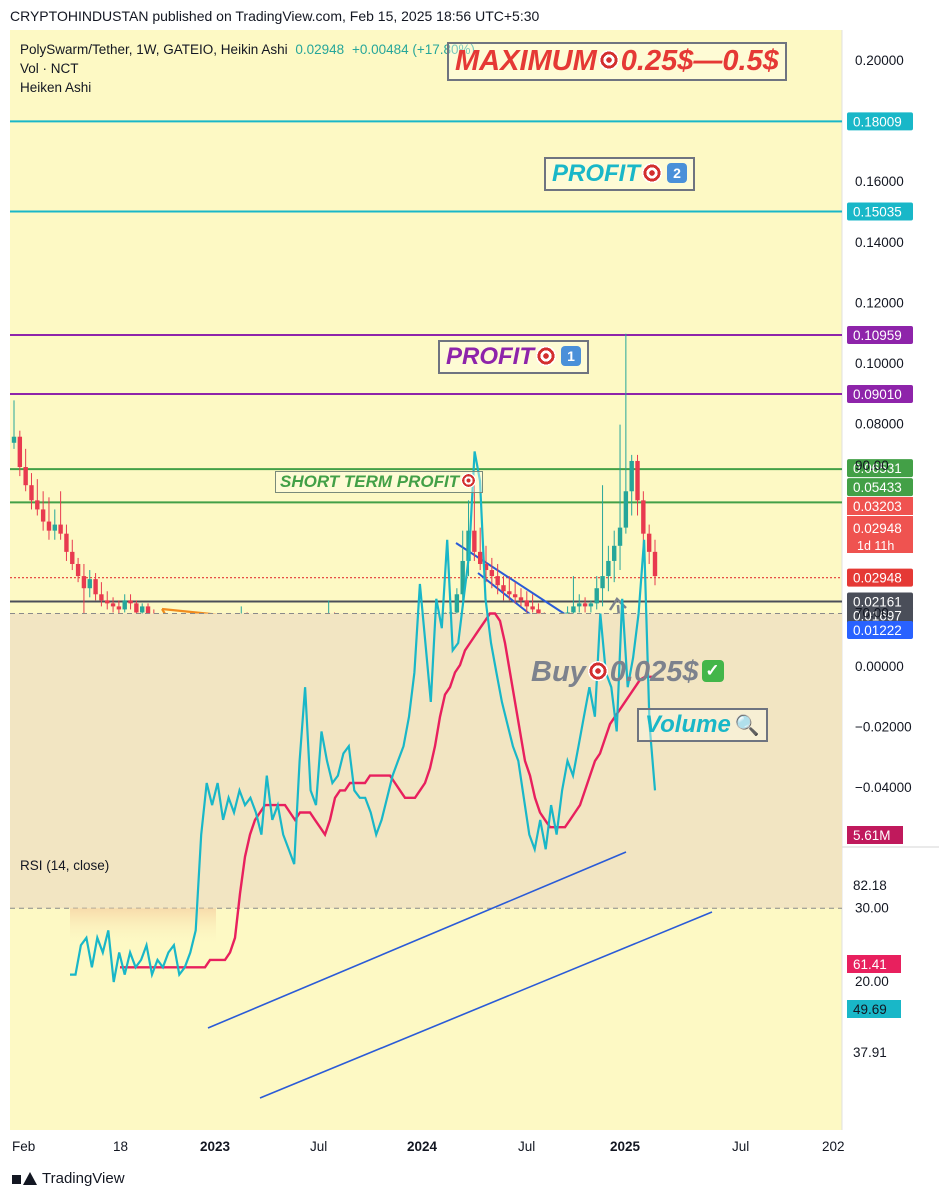 The height and width of the screenshot is (1200, 939). What do you see at coordinates (879, 60) in the screenshot?
I see `price-axis-tick: 0.20000` at bounding box center [879, 60].